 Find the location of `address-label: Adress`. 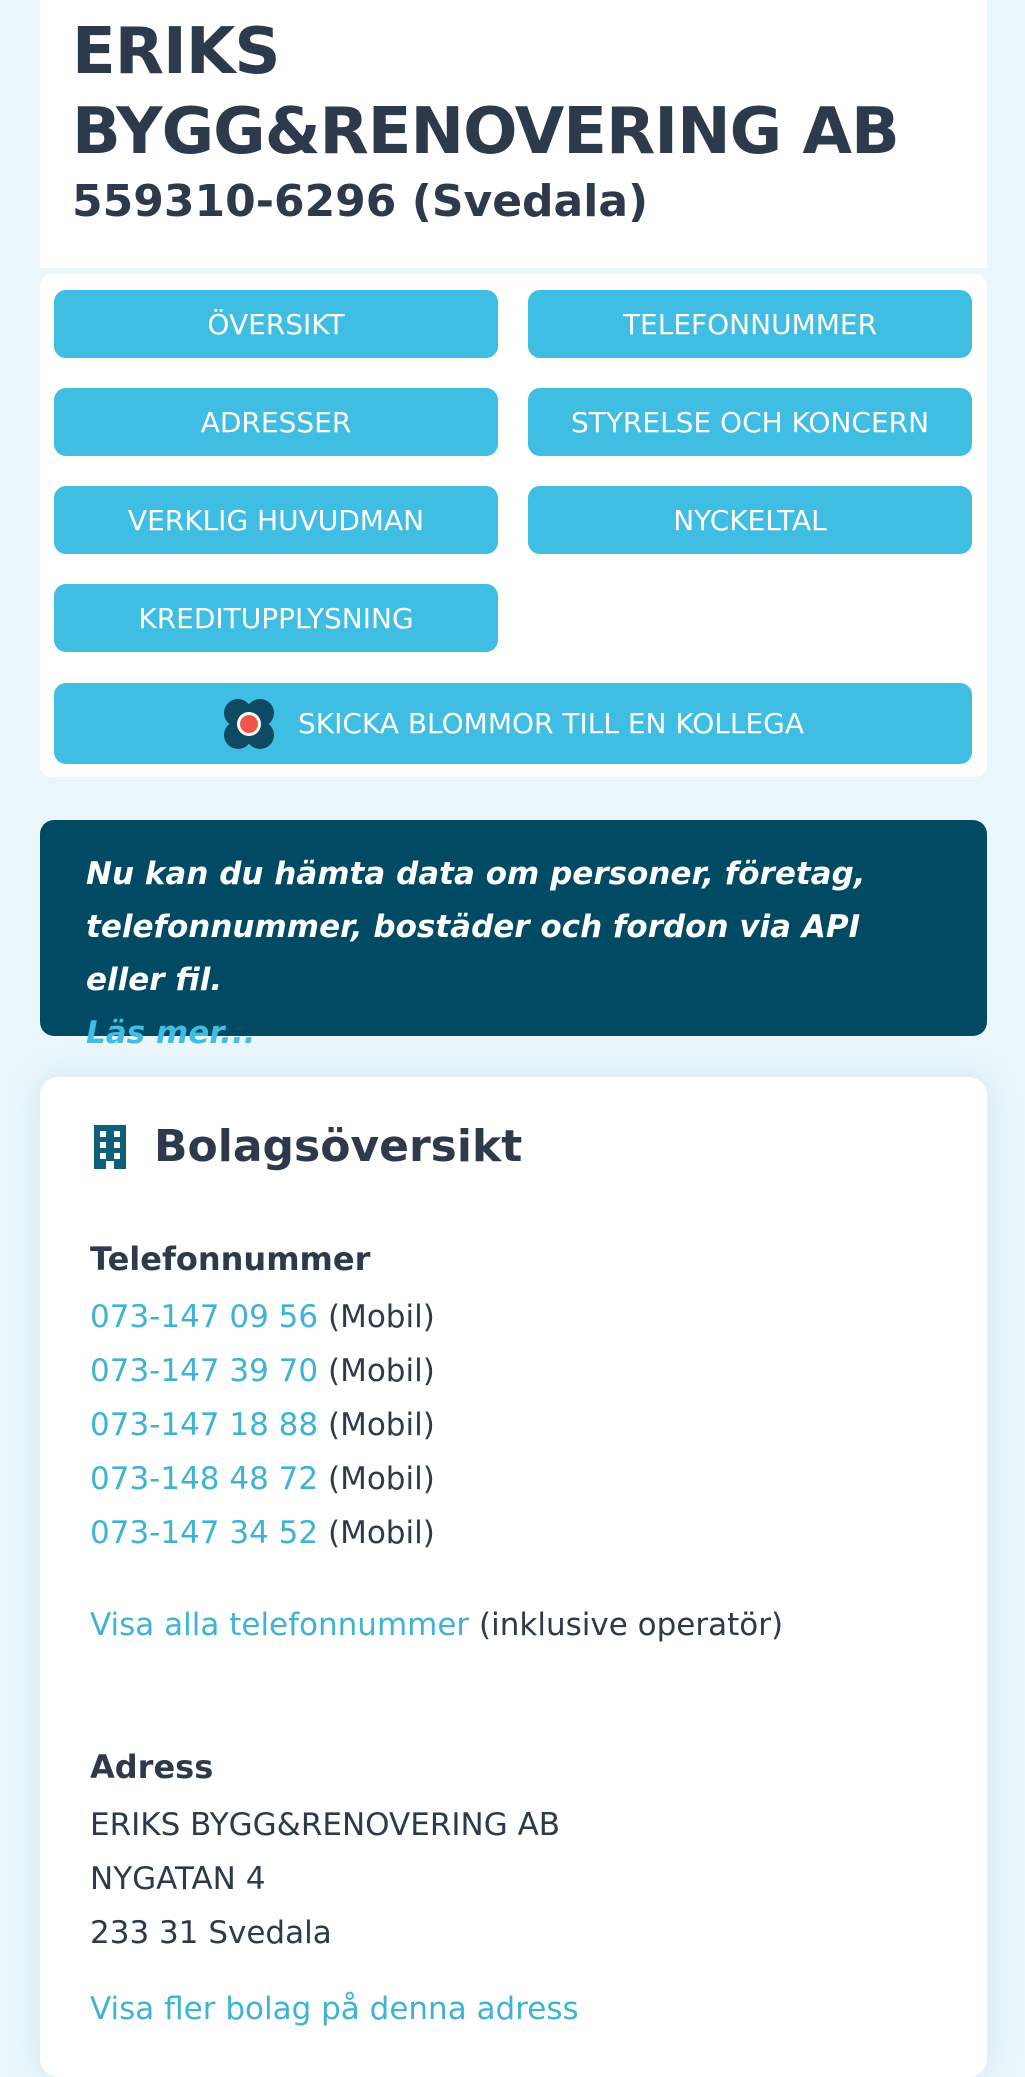

address-label: Adress is located at coordinates (152, 1767).